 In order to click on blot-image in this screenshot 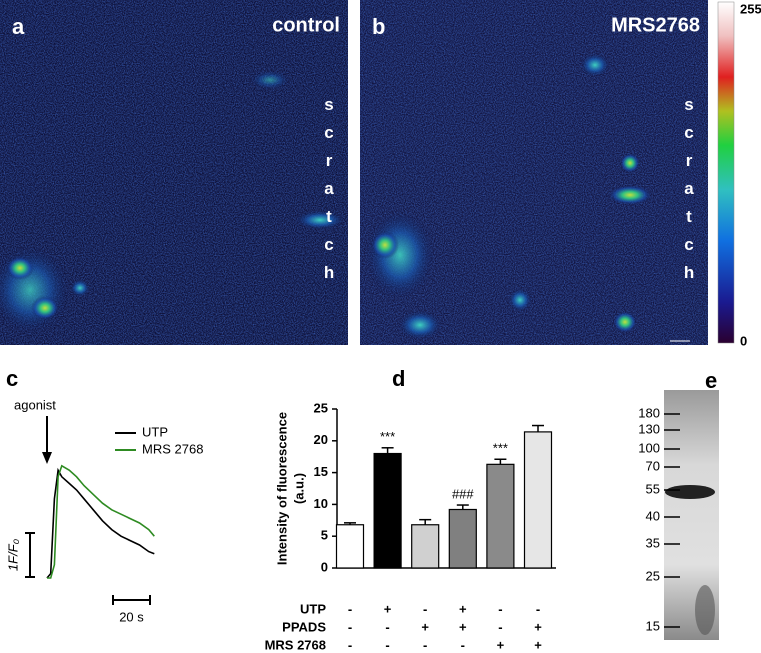, I will do `click(691, 515)`.